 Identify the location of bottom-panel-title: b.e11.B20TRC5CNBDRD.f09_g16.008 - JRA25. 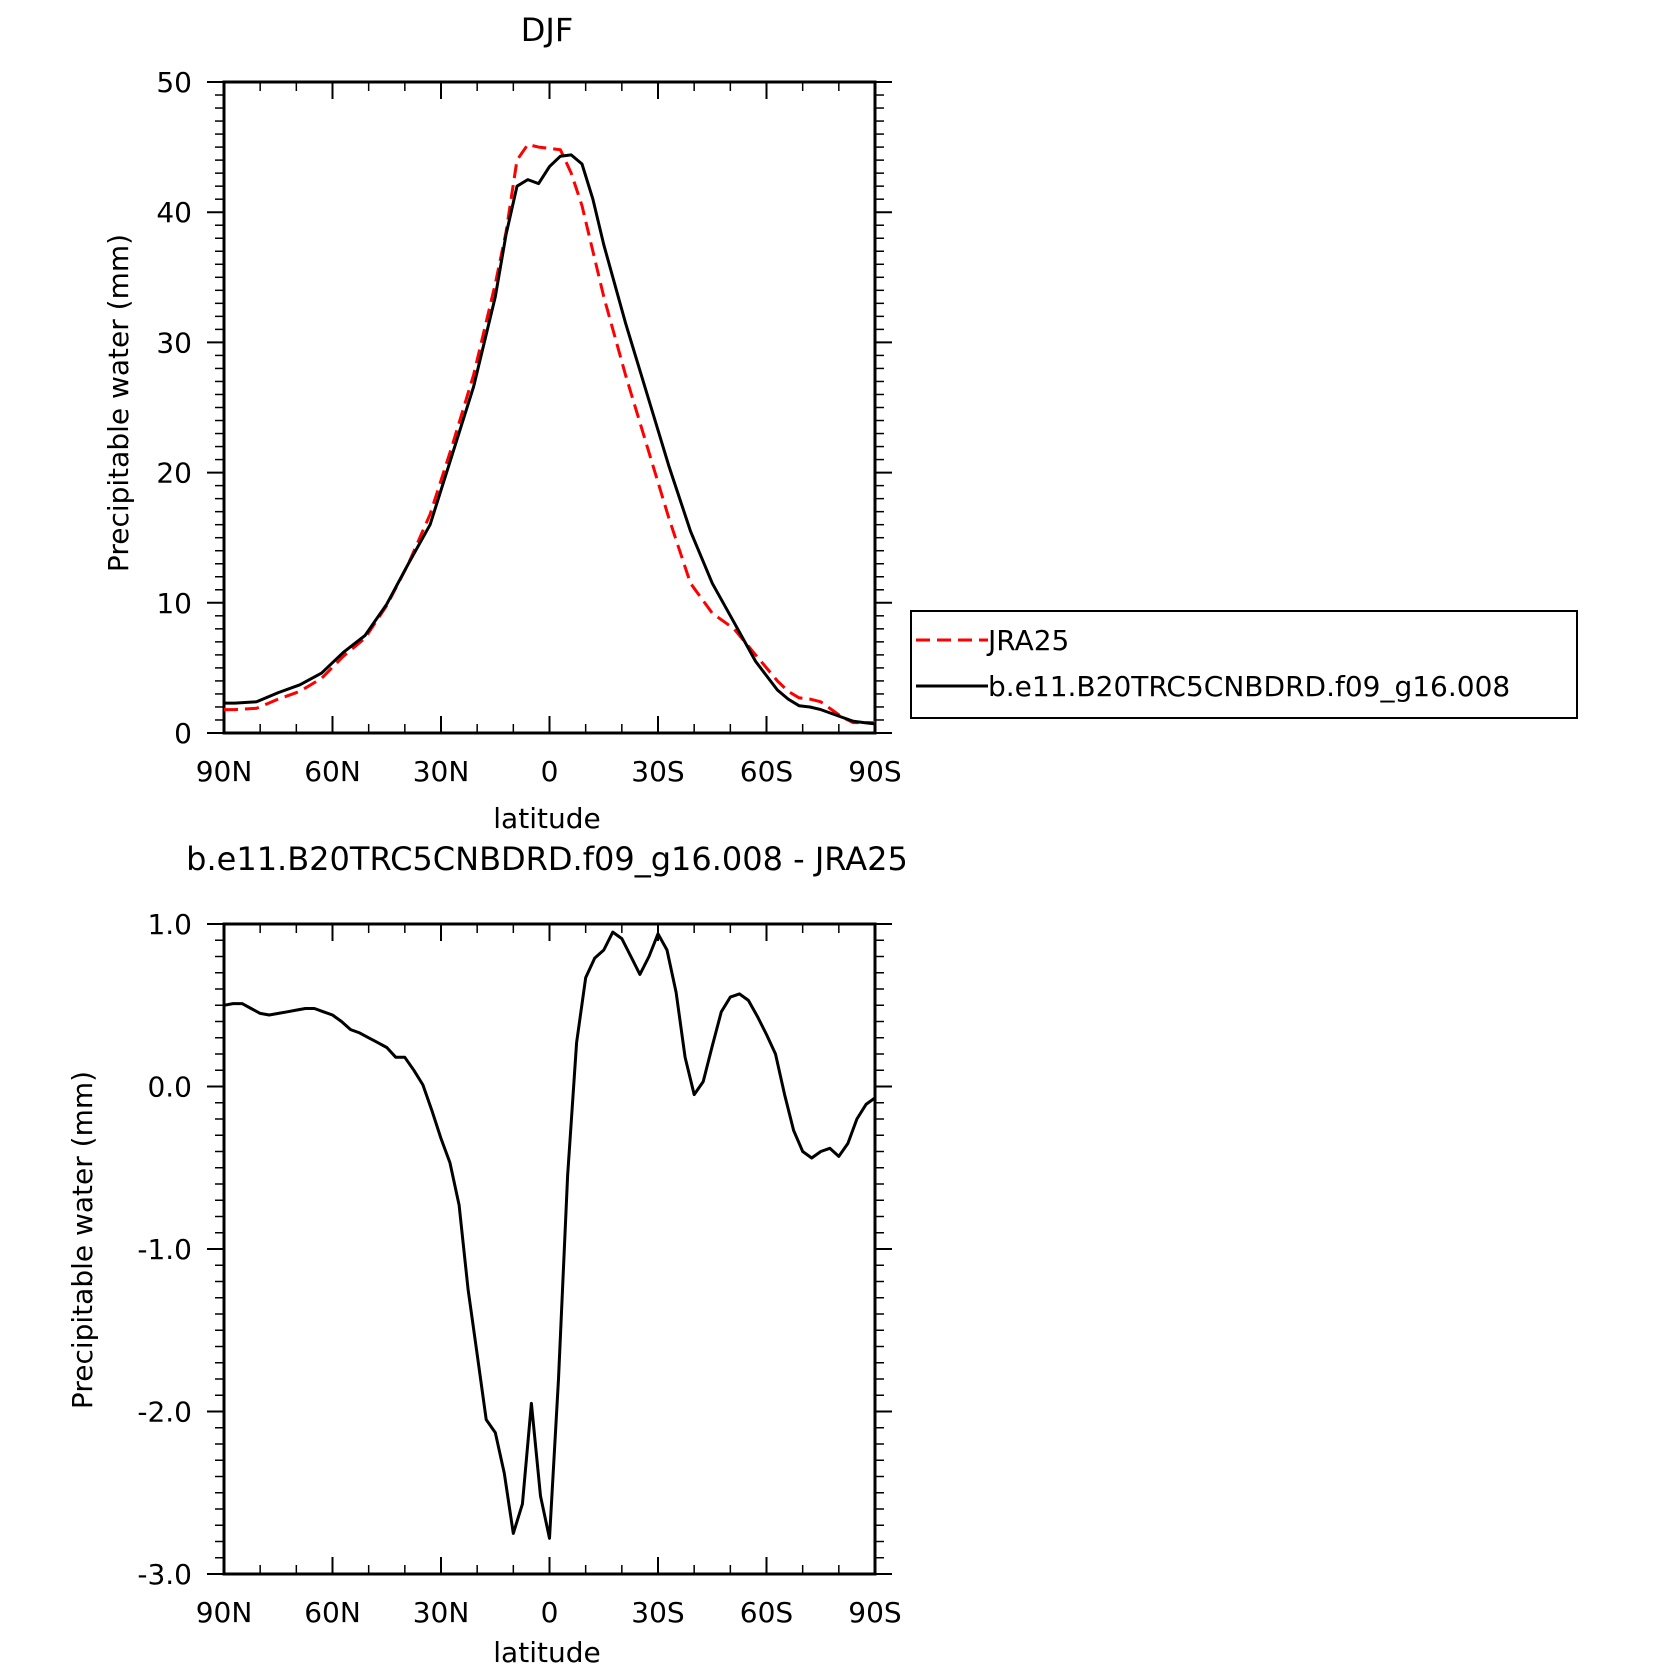
(547, 859).